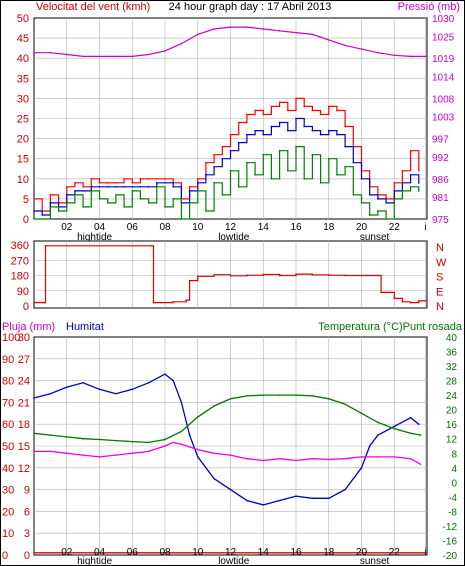  Describe the element at coordinates (11, 447) in the screenshot. I see `rain-tick-labels: 0 10 20 30 40 50 60 70 80 90 100` at that location.